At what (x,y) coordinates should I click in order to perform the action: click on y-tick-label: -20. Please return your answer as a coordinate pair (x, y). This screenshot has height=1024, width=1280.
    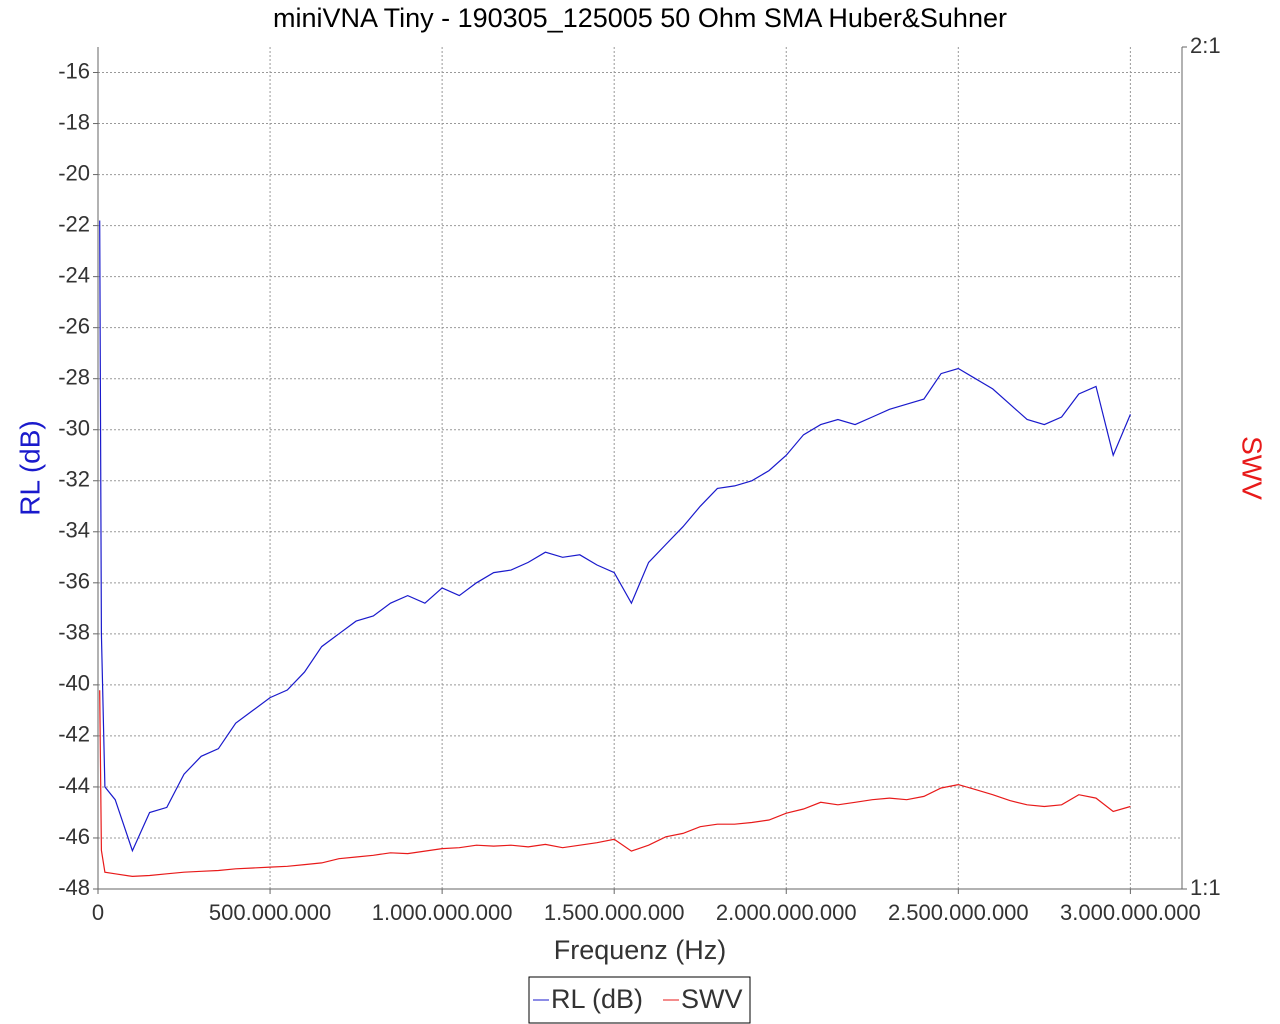
    Looking at the image, I should click on (74, 172).